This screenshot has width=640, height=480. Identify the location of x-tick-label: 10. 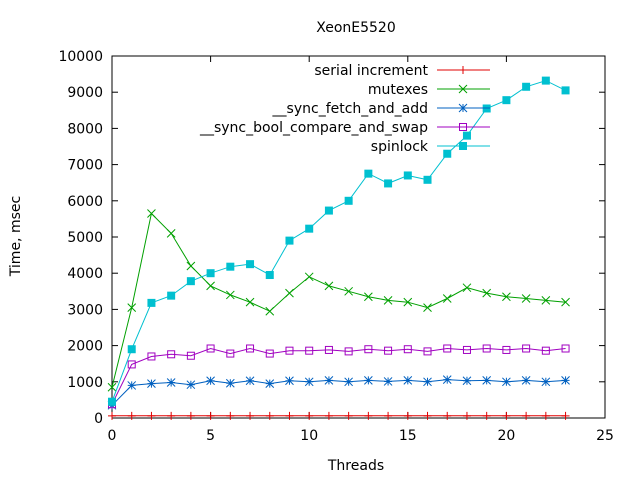
(309, 436).